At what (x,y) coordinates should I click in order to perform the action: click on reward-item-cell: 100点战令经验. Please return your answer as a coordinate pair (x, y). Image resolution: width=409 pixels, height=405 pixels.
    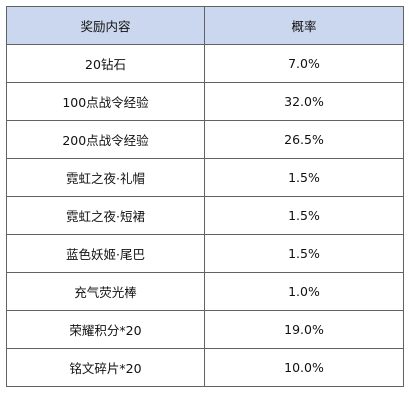
    Looking at the image, I should click on (105, 101).